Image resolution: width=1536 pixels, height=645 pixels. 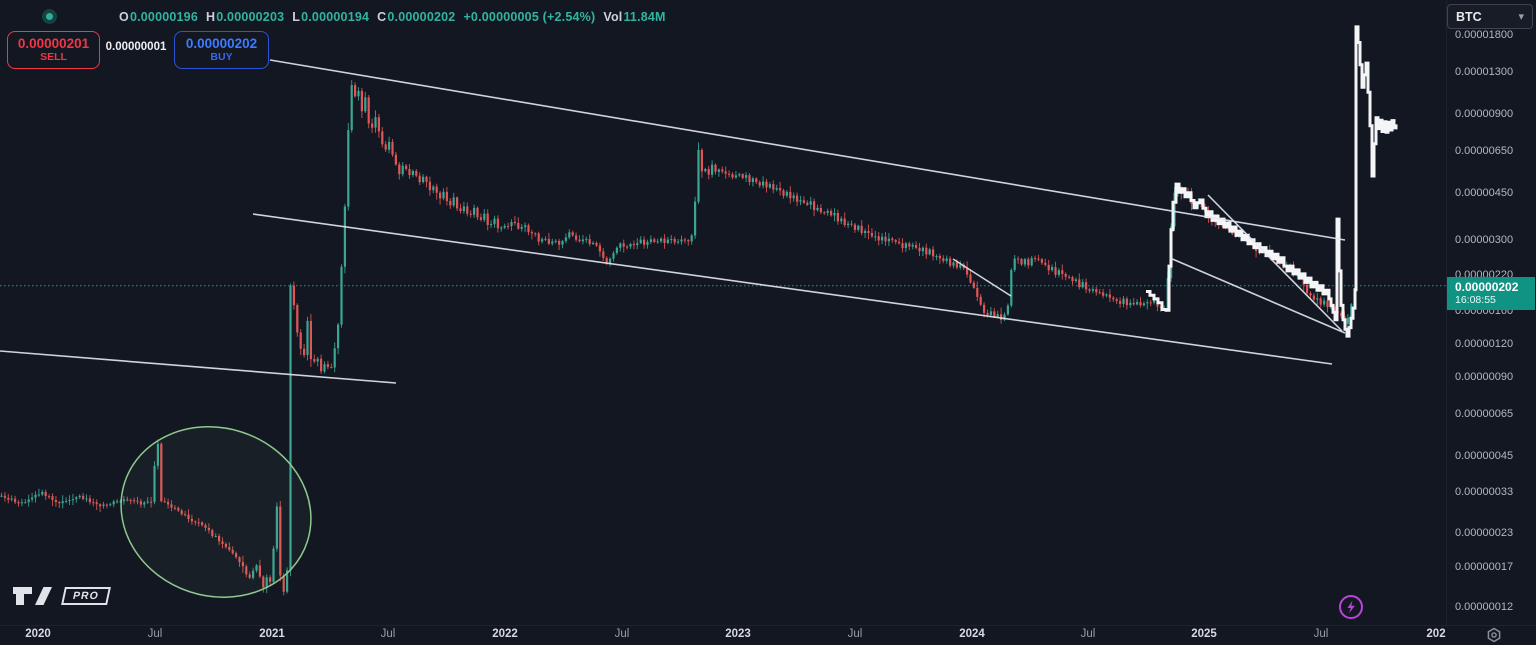 I want to click on time-axis-label: 2025, so click(x=1204, y=634).